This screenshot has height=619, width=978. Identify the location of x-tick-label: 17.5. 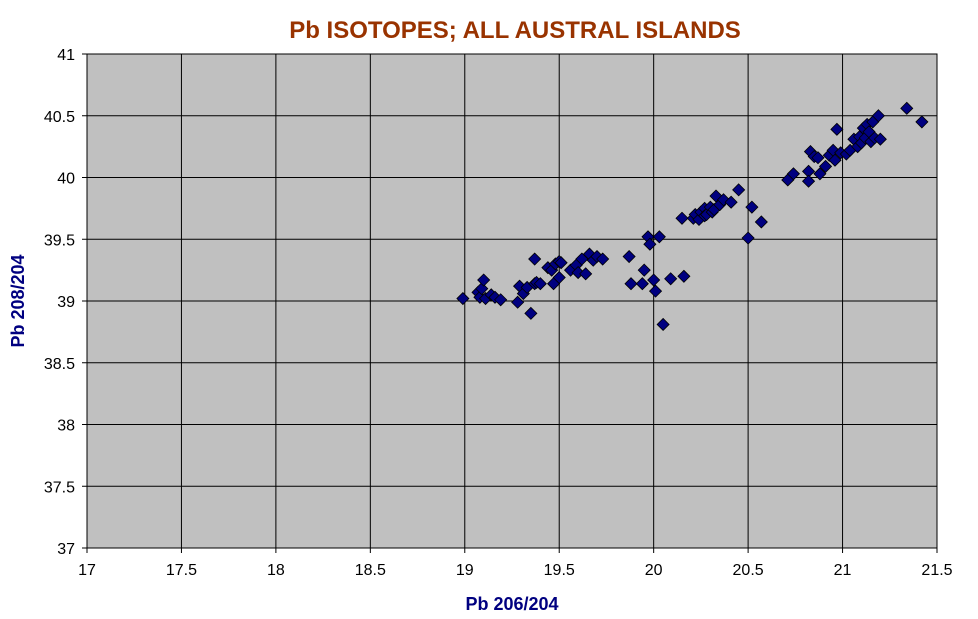
(181, 570).